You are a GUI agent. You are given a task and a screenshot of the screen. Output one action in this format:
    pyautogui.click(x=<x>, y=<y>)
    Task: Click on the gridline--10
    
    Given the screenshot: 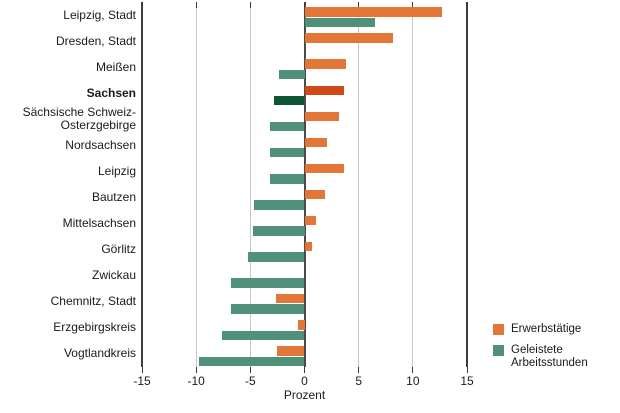 What is the action you would take?
    pyautogui.click(x=196, y=184)
    